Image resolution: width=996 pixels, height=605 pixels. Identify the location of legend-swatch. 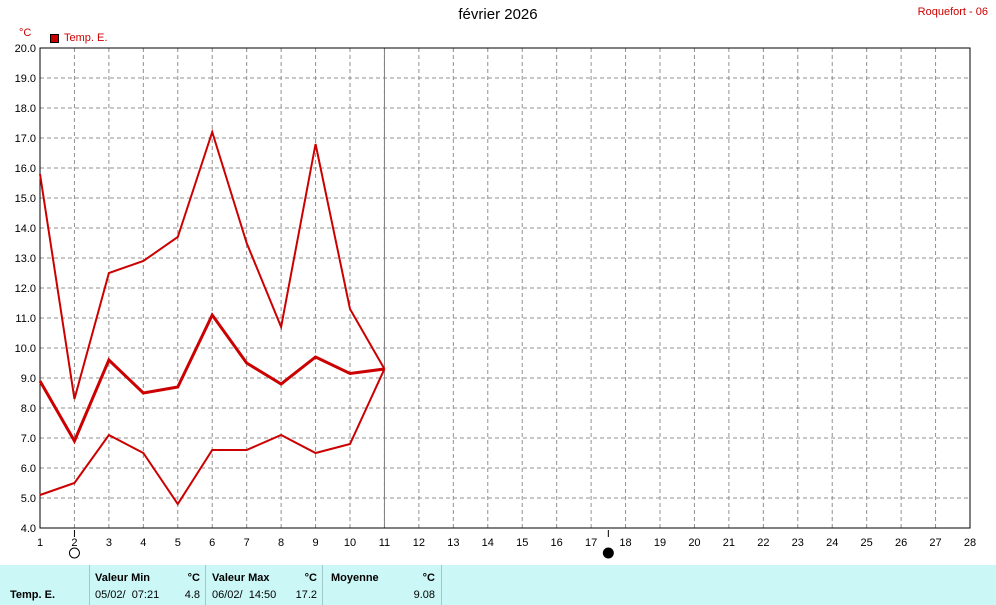
(54, 38).